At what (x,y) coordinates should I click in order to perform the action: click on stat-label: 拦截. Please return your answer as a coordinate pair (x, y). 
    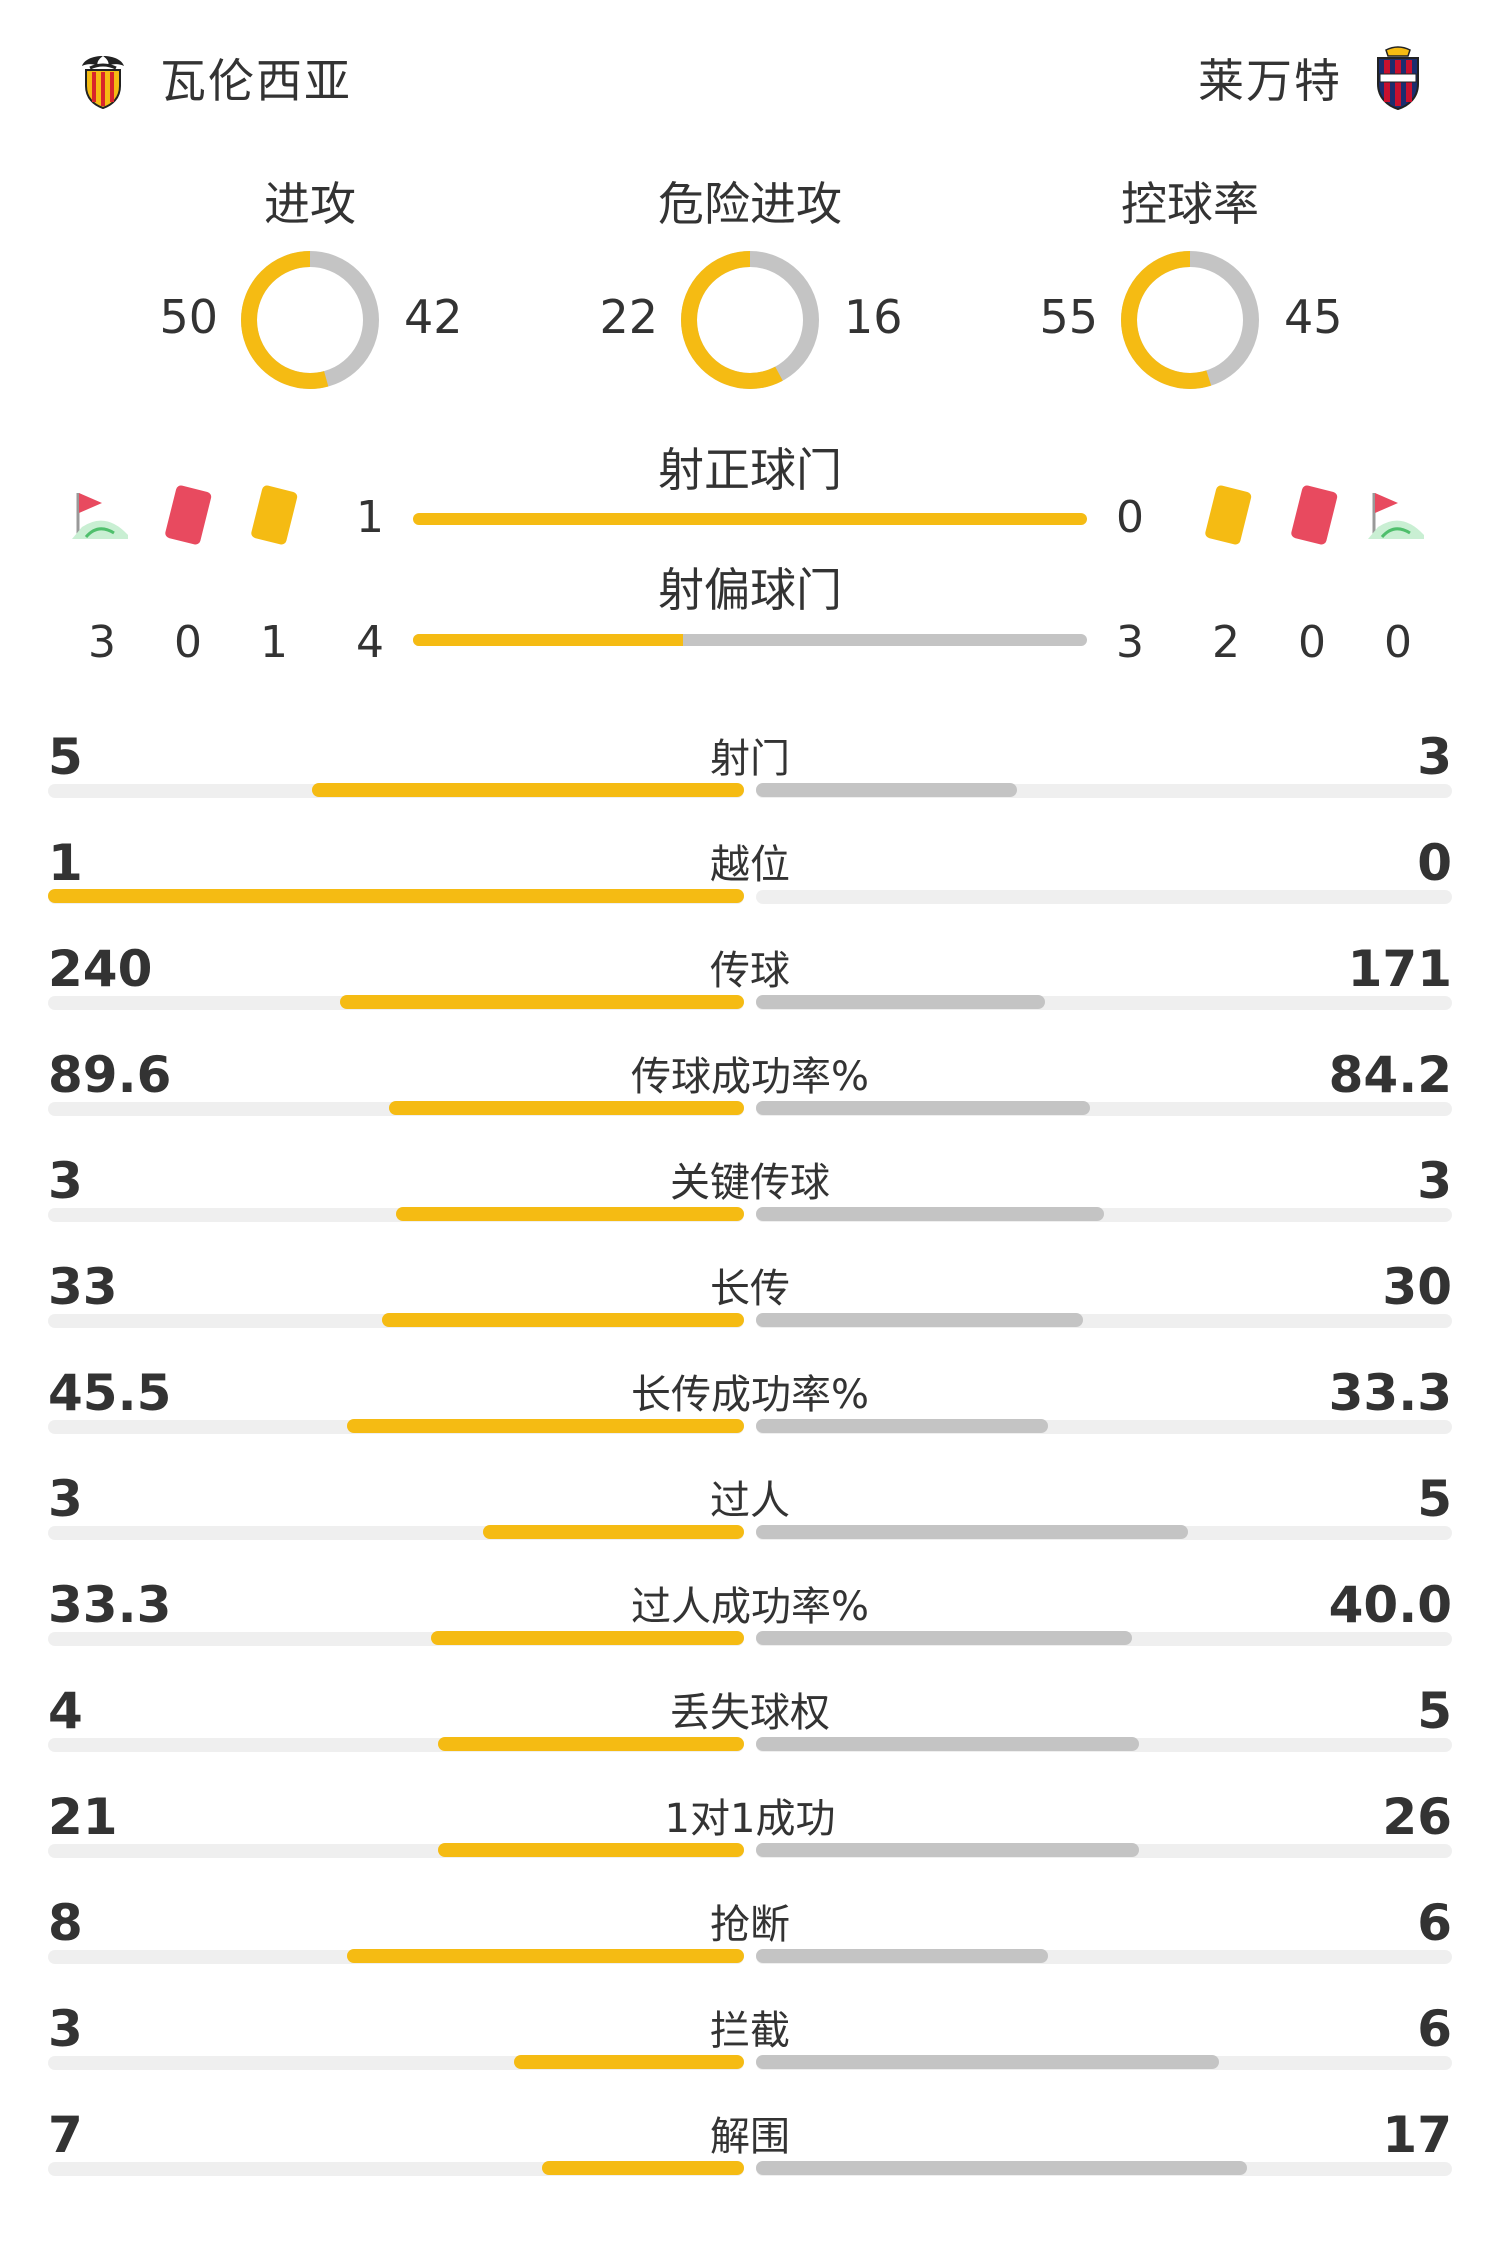
    Looking at the image, I should click on (750, 2031).